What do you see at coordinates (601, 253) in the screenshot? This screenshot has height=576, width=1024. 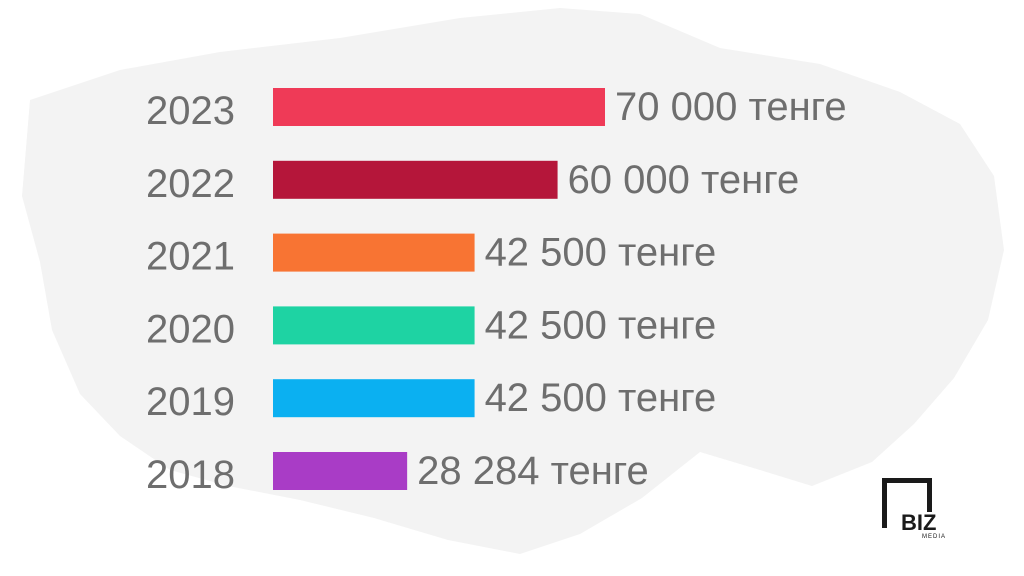 I see `value-label-2021: 42 500 тенге` at bounding box center [601, 253].